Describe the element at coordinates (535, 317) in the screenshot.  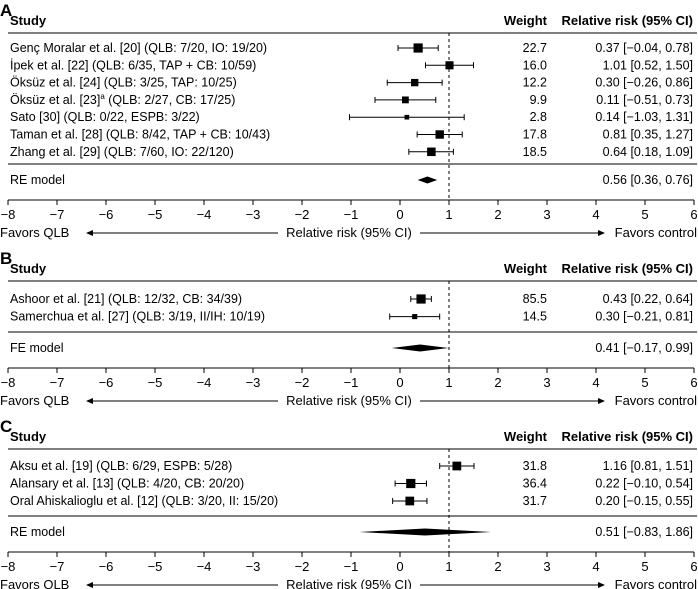
I see `study-weight: 14.5` at that location.